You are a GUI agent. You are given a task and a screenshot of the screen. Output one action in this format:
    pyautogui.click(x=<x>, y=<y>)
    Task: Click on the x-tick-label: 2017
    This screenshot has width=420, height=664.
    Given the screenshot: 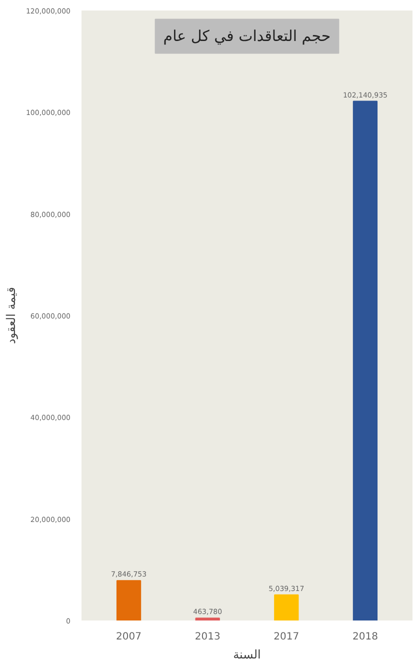 What is the action you would take?
    pyautogui.click(x=287, y=637)
    